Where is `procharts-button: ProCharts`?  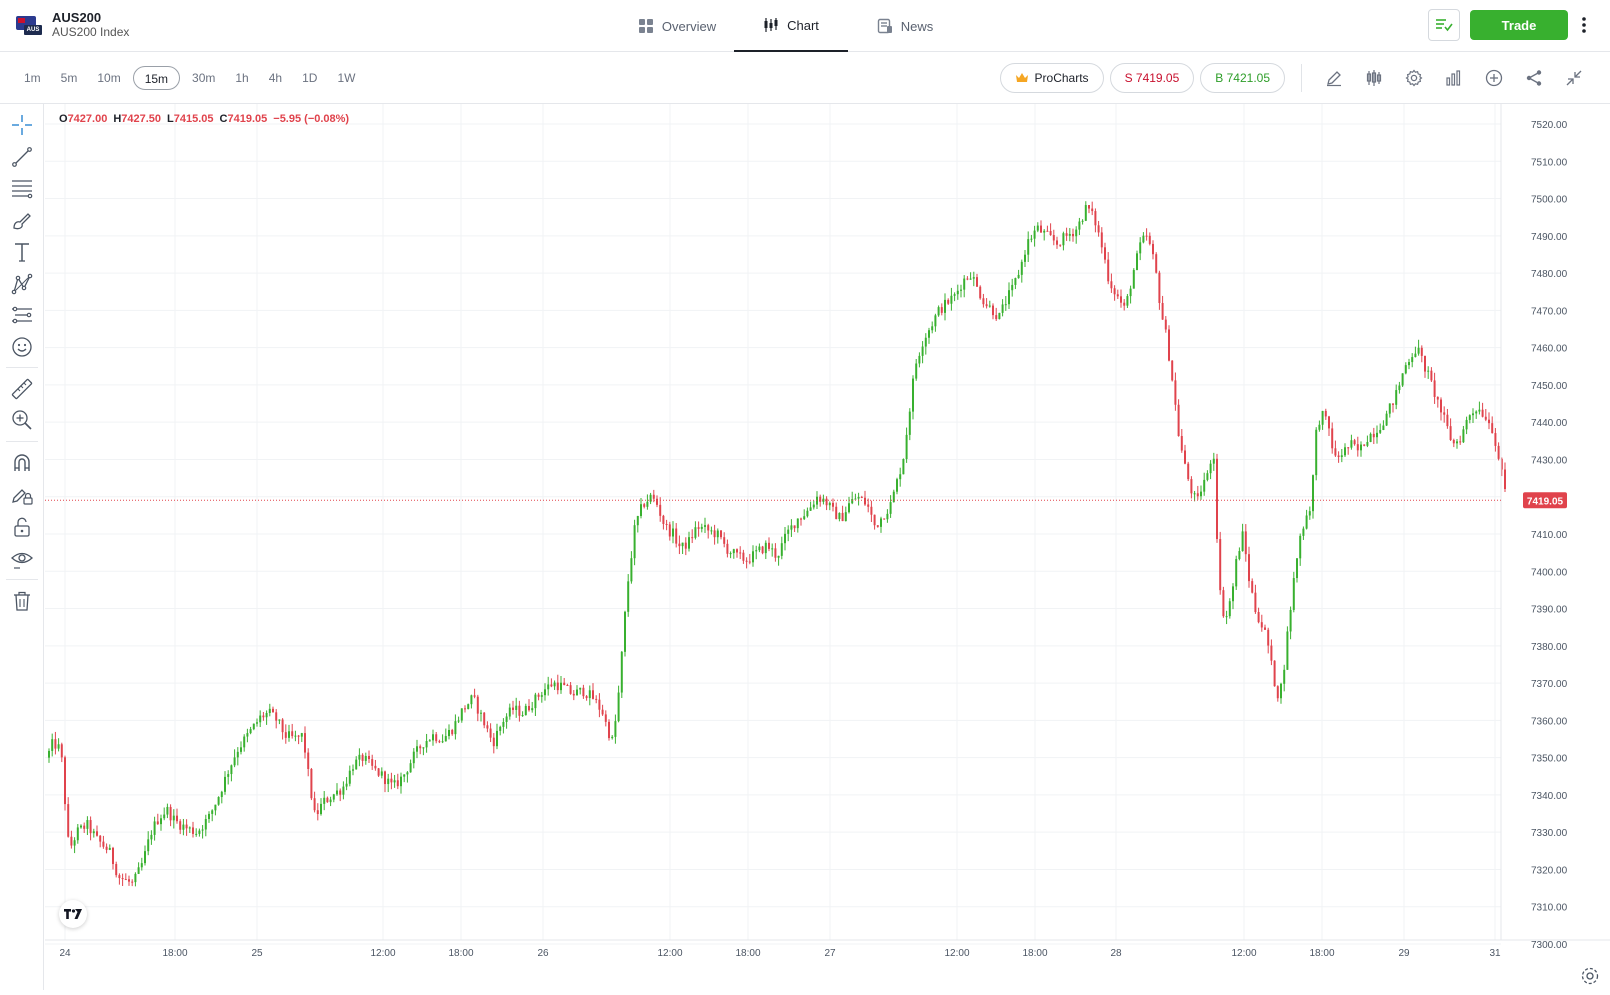 procharts-button: ProCharts is located at coordinates (1051, 78).